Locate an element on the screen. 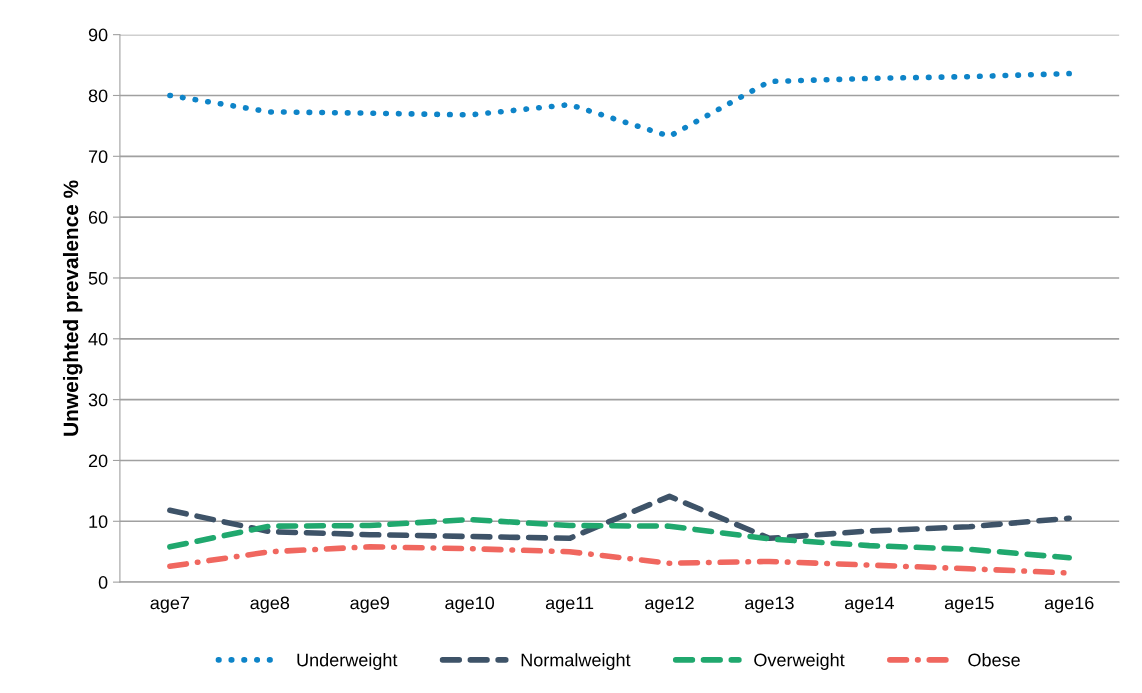 Image resolution: width=1142 pixels, height=693 pixels. y-tick-label: 20 is located at coordinates (98, 461).